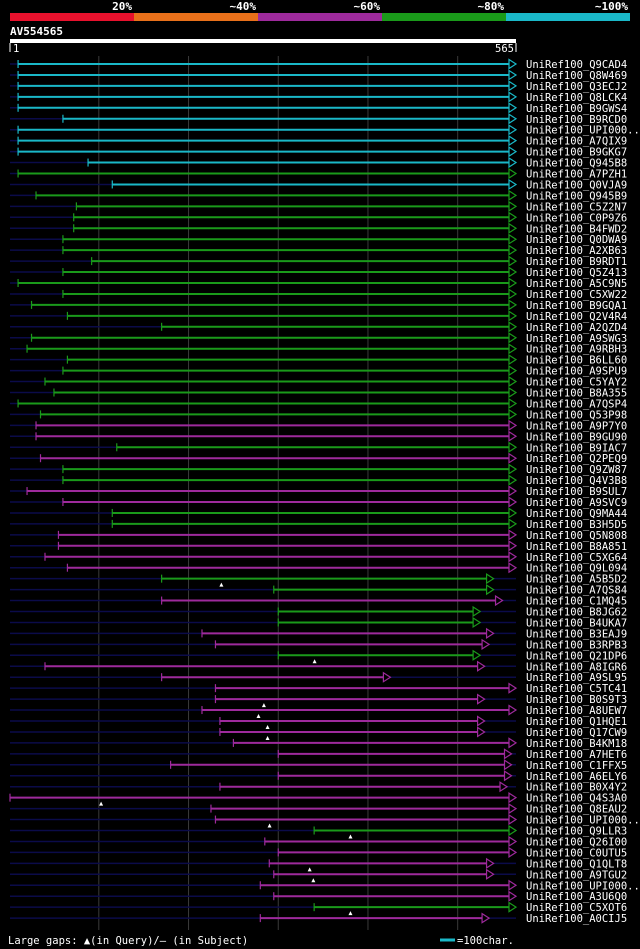 Image resolution: width=640 pixels, height=949 pixels. Describe the element at coordinates (576, 164) in the screenshot. I see `hit-label: UniRef100_Q945B8` at that location.